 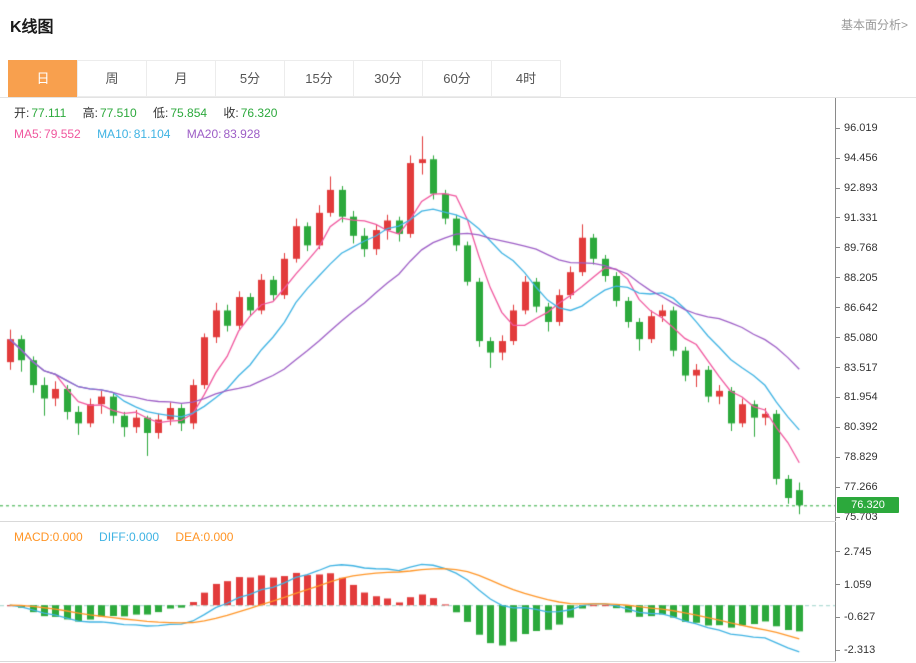 I want to click on ma10-readout: MA10: 81.104, so click(x=133, y=134).